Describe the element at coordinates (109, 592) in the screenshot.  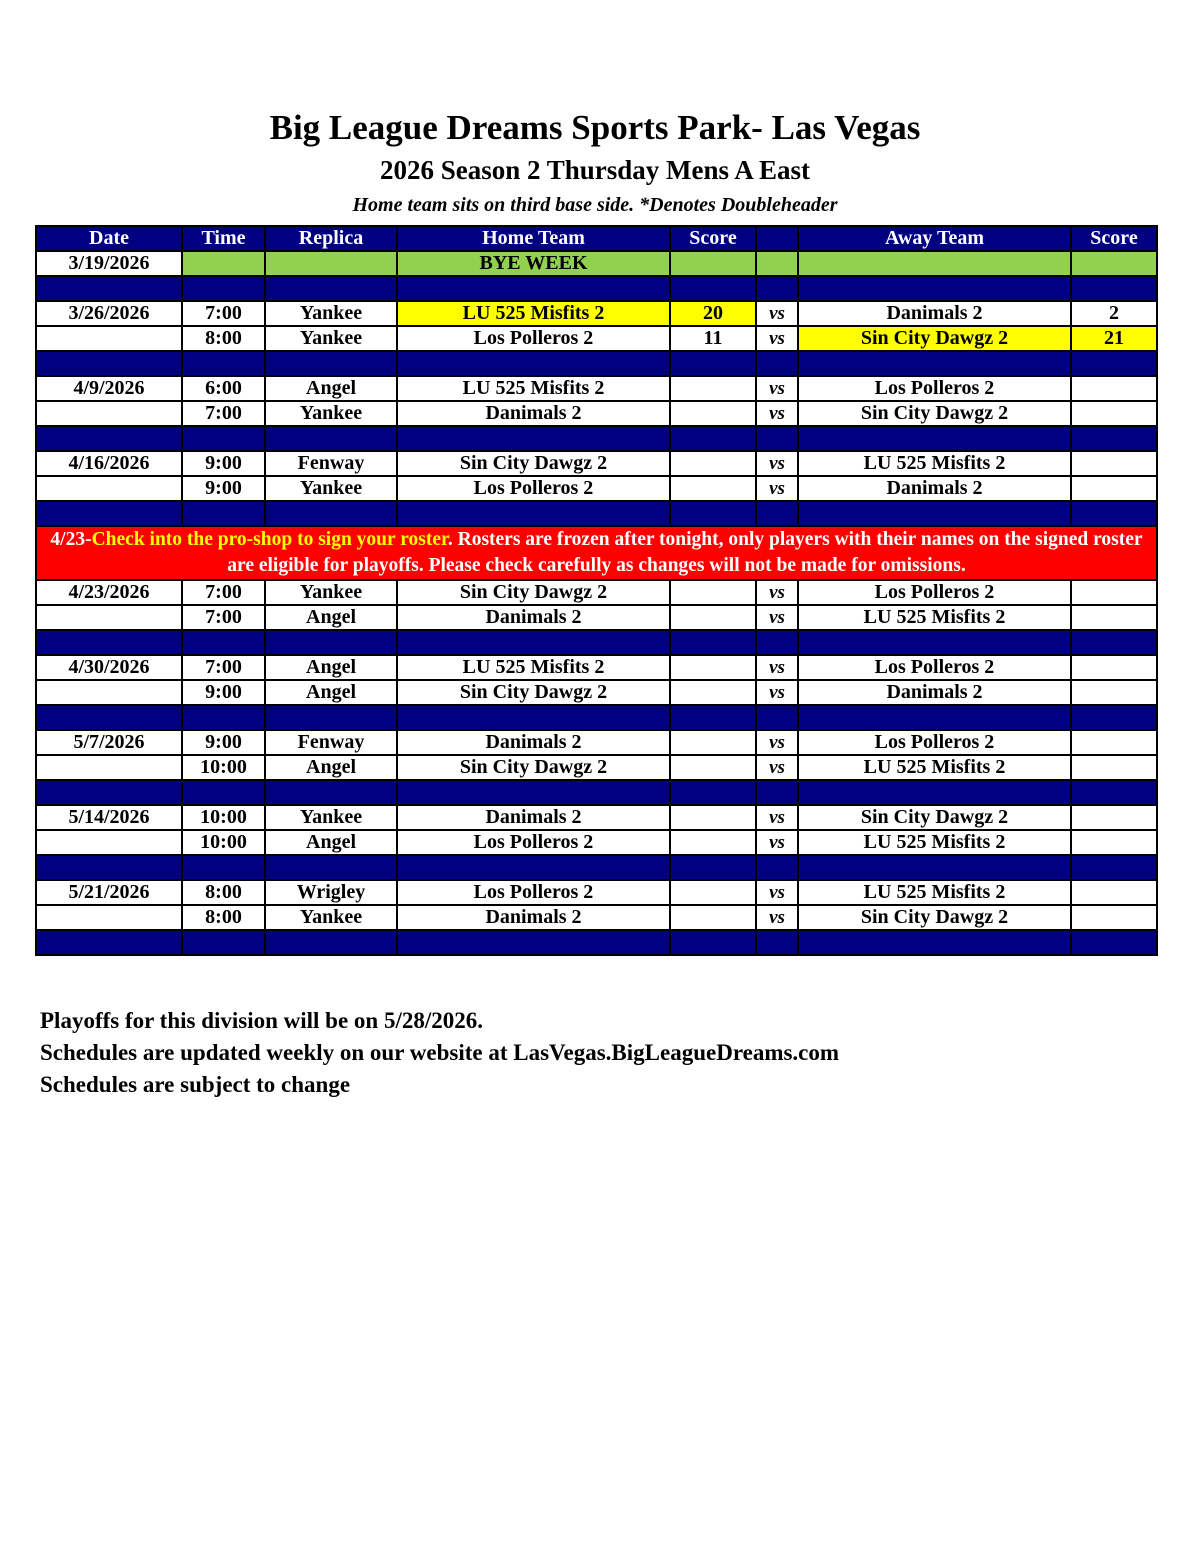
I see `date-cell: 4/23/2026` at that location.